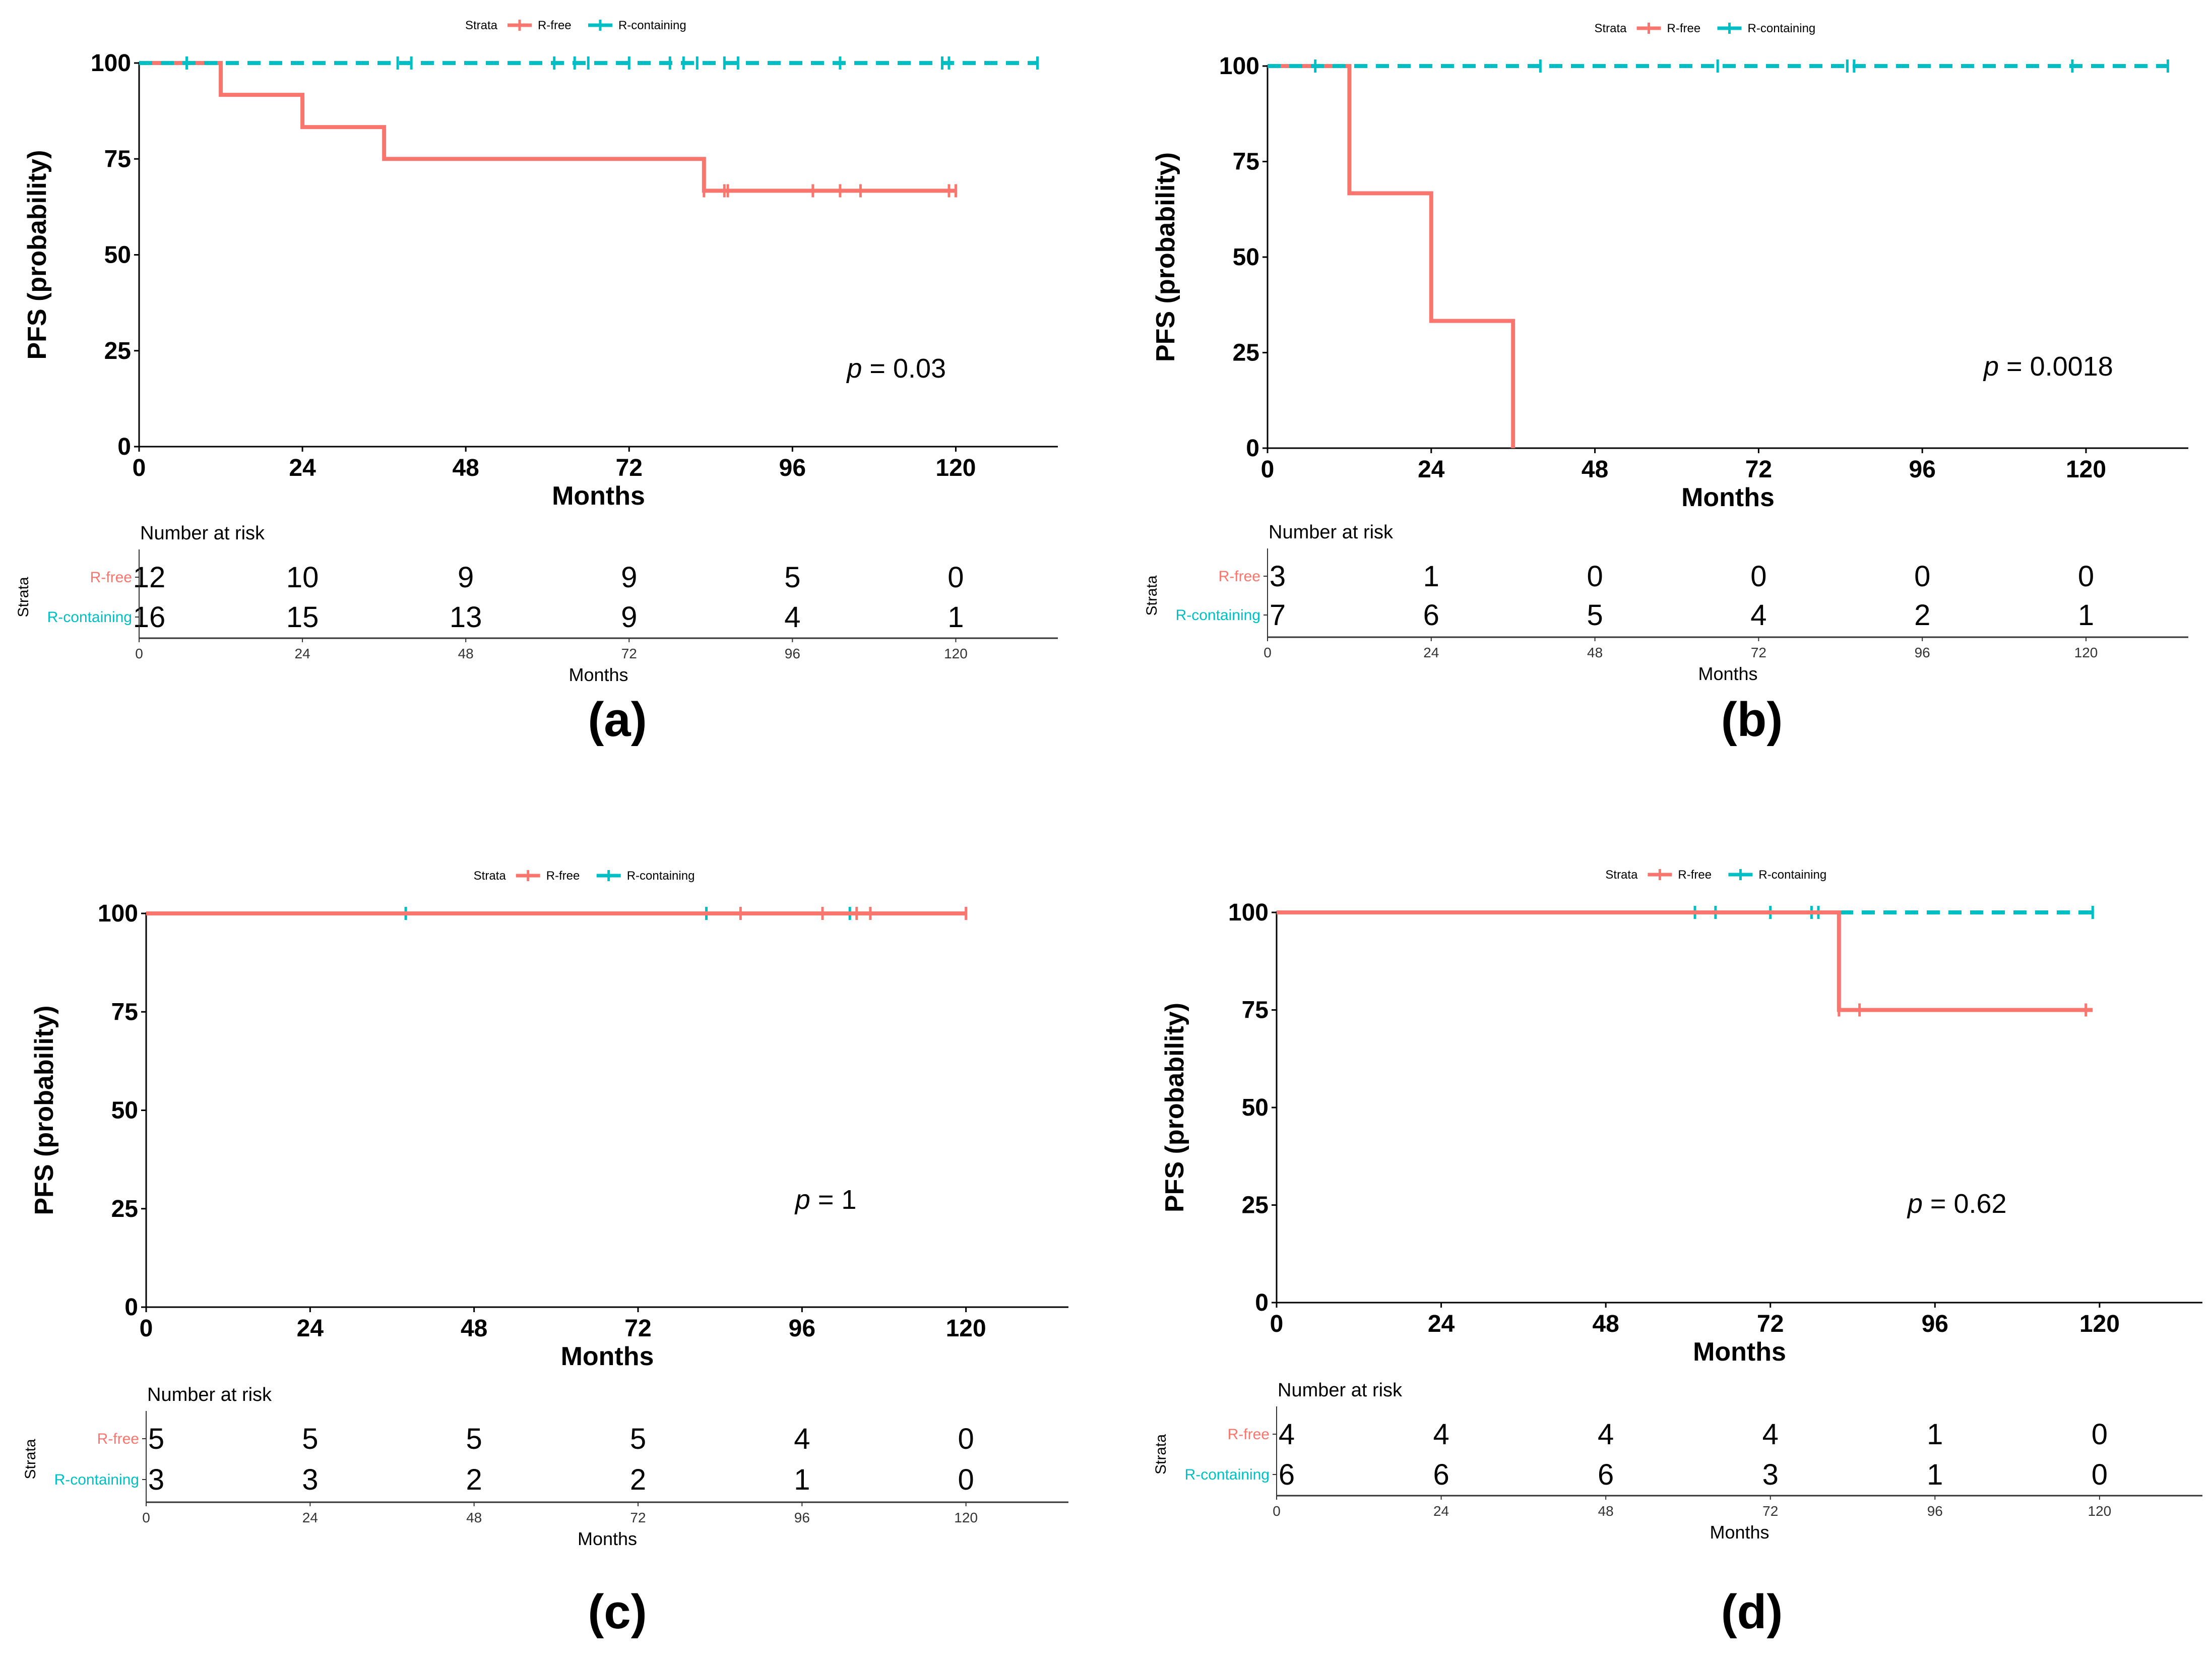 The width and height of the screenshot is (2212, 1660). What do you see at coordinates (466, 618) in the screenshot?
I see `risk-value: 13` at bounding box center [466, 618].